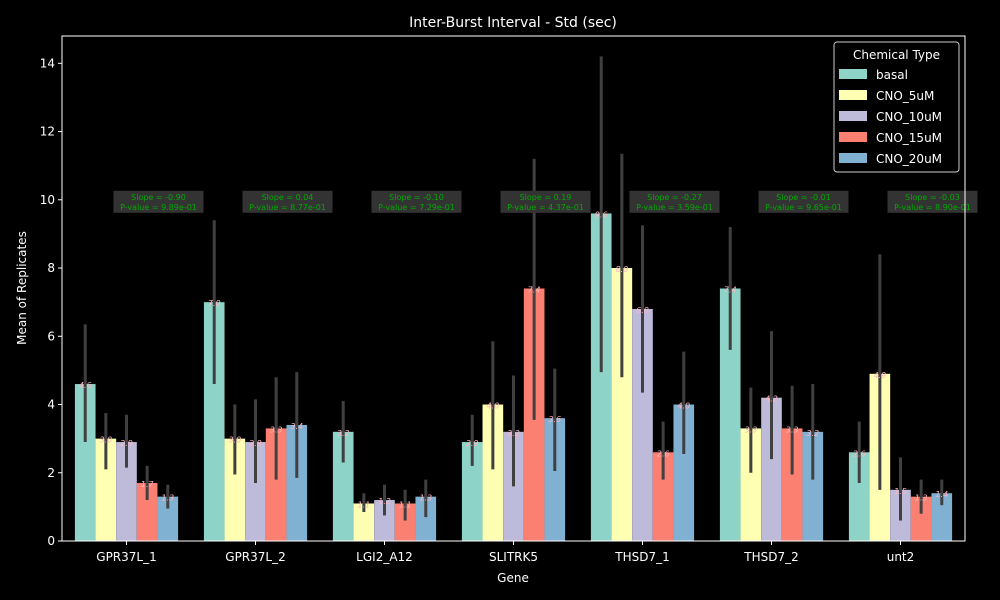  Describe the element at coordinates (642, 310) in the screenshot. I see `bar-value-label: 6.8` at that location.